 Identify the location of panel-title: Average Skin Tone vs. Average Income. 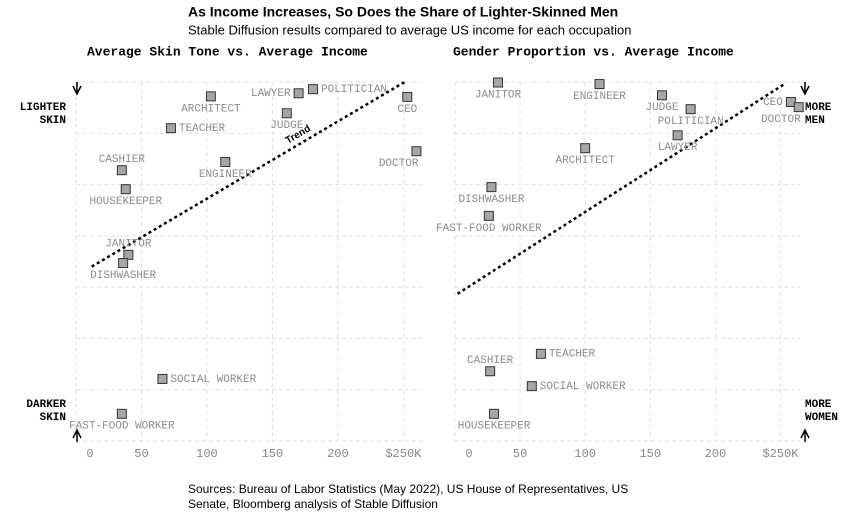
(227, 51).